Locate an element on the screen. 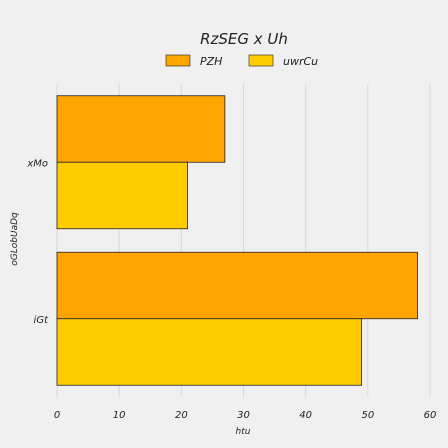  x-tick-label: 20 is located at coordinates (181, 415).